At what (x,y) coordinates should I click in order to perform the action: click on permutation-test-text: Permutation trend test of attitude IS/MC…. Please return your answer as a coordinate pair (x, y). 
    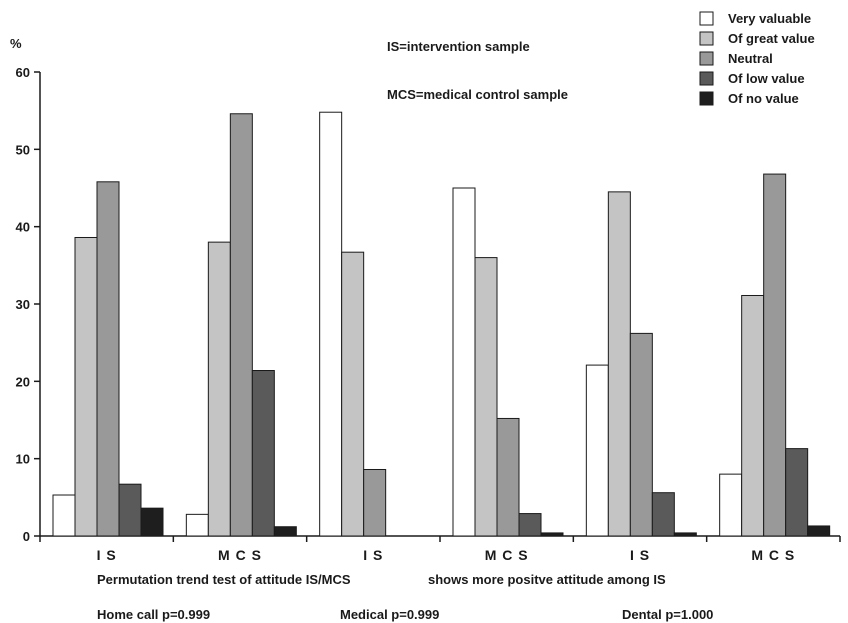
    Looking at the image, I should click on (224, 579).